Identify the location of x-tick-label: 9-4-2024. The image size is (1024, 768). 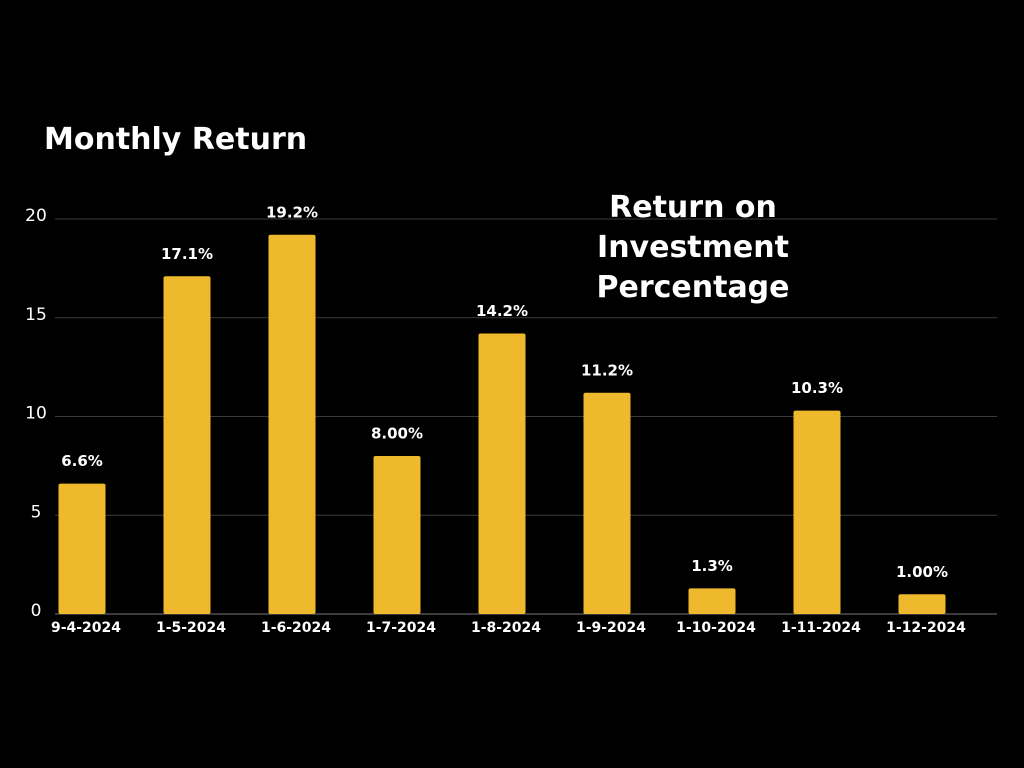
(86, 628).